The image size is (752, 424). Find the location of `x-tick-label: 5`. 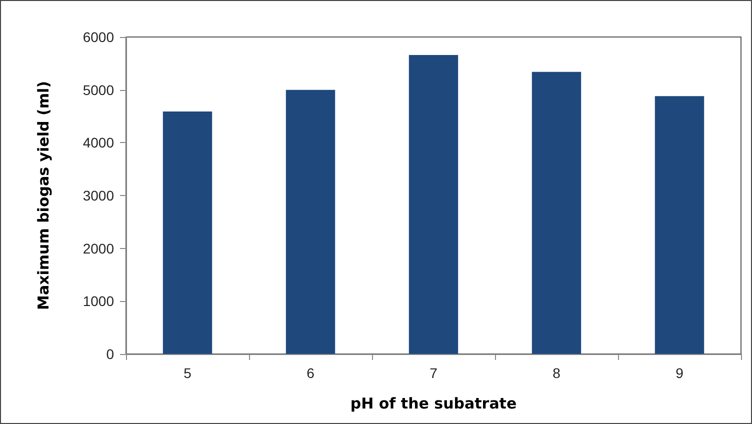

x-tick-label: 5 is located at coordinates (188, 373).